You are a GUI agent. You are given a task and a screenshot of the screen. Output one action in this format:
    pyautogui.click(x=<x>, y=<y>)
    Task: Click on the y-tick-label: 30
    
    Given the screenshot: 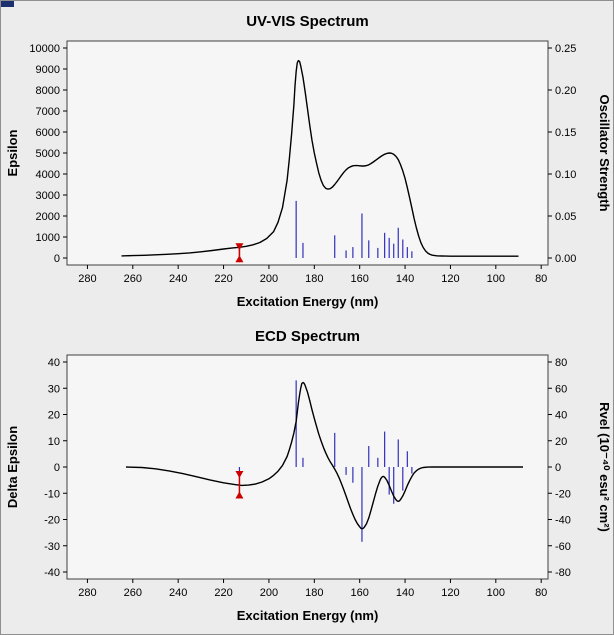 What is the action you would take?
    pyautogui.click(x=54, y=389)
    